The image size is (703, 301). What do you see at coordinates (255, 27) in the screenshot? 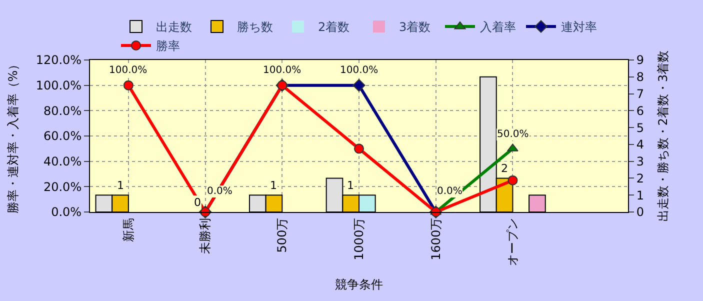
I see `legend-label: 勝ち数` at bounding box center [255, 27].